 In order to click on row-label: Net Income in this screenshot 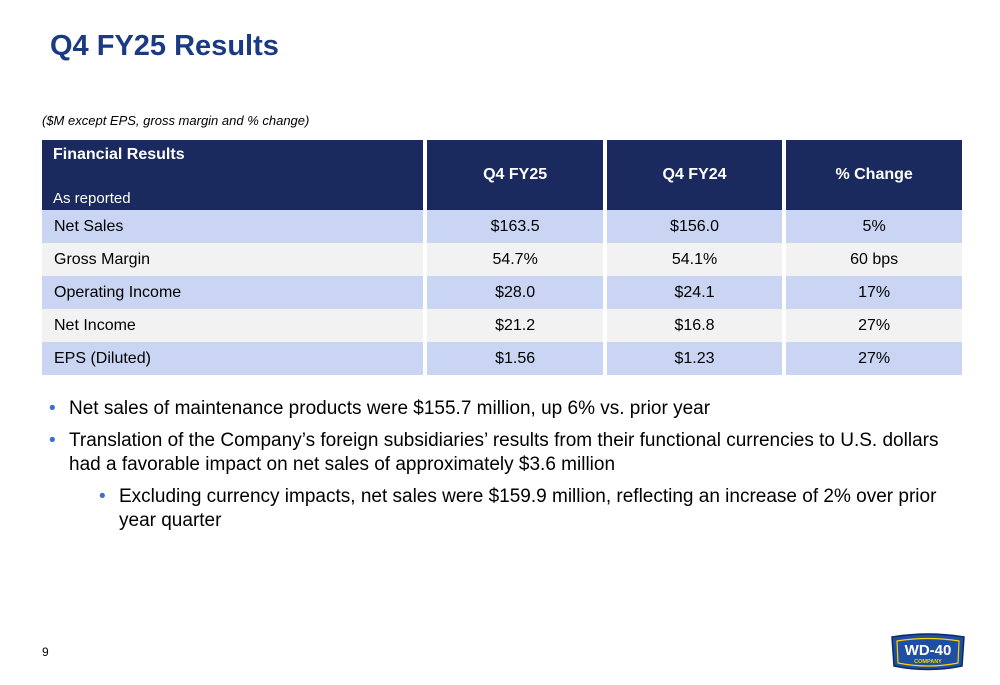, I will do `click(233, 325)`.